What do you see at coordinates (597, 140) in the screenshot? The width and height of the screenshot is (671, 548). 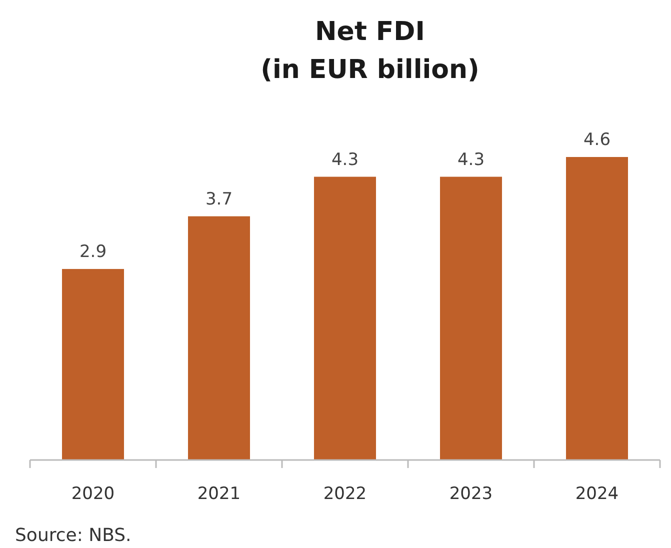 I see `data-label: 4.6` at bounding box center [597, 140].